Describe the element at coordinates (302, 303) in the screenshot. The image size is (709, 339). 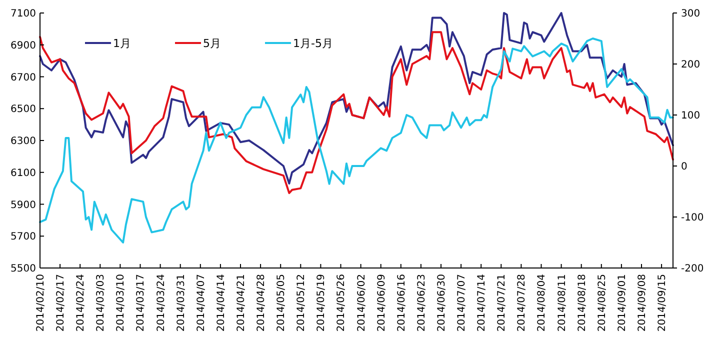
I see `x-tick-label: 2014/05/12` at that location.